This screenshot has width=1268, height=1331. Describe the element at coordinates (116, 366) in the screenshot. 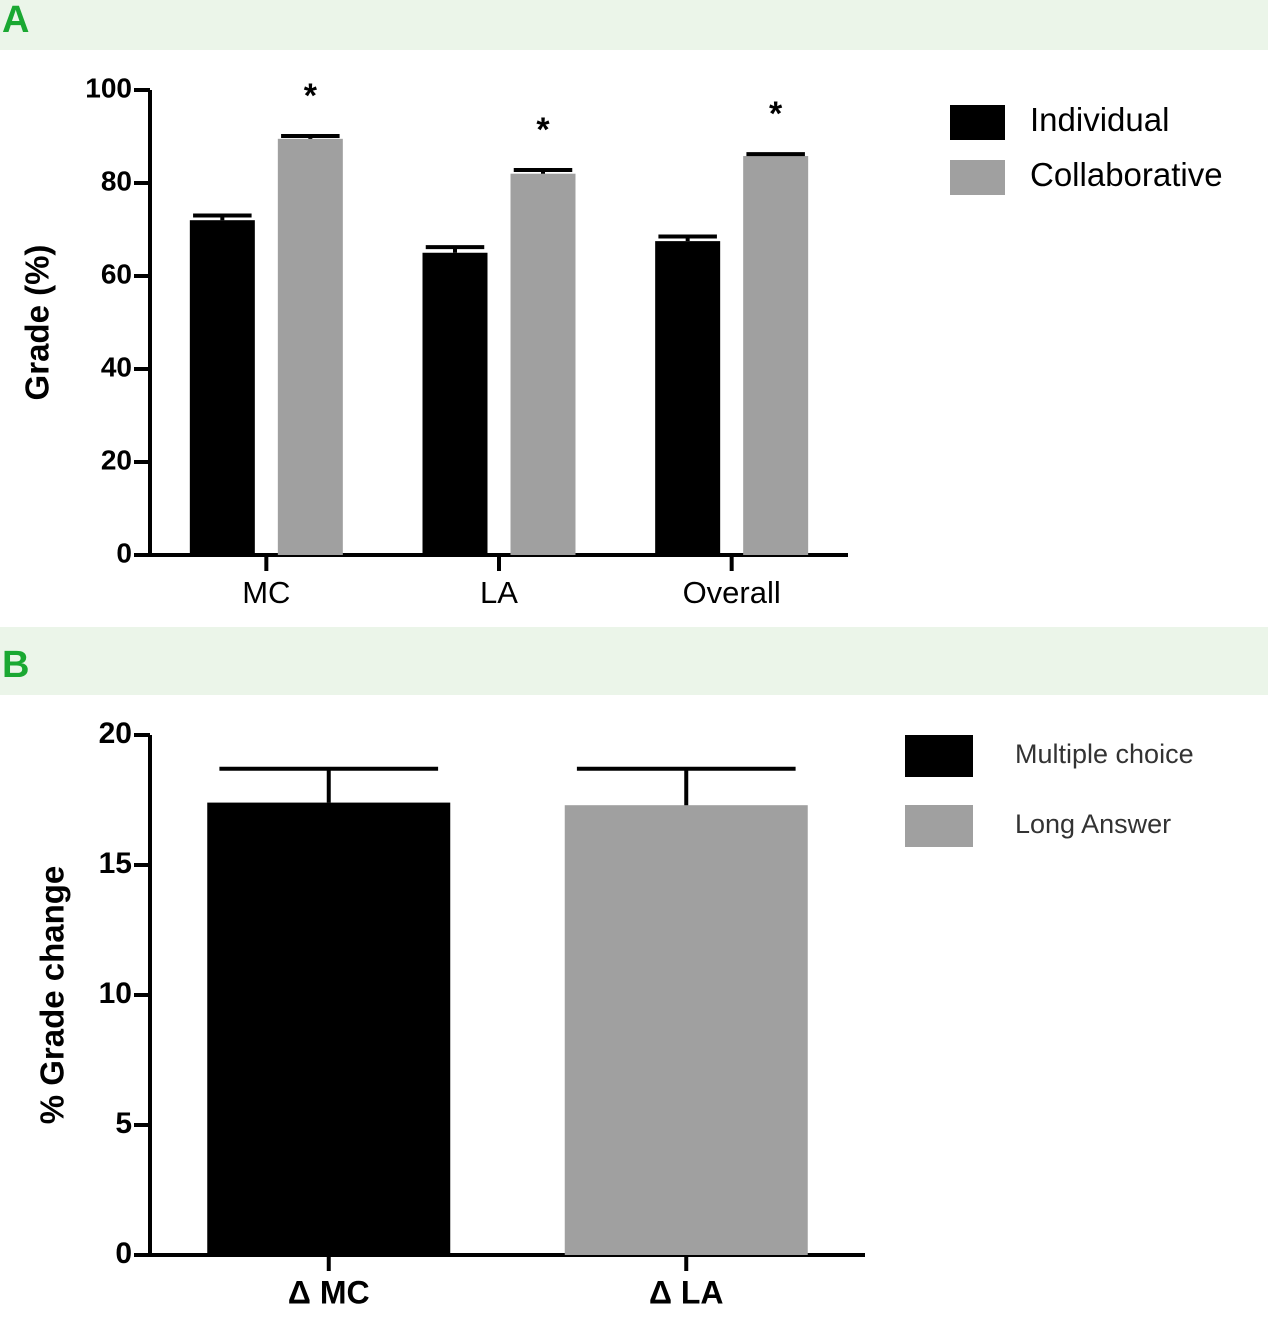

I see `y-tick-label: 40` at that location.